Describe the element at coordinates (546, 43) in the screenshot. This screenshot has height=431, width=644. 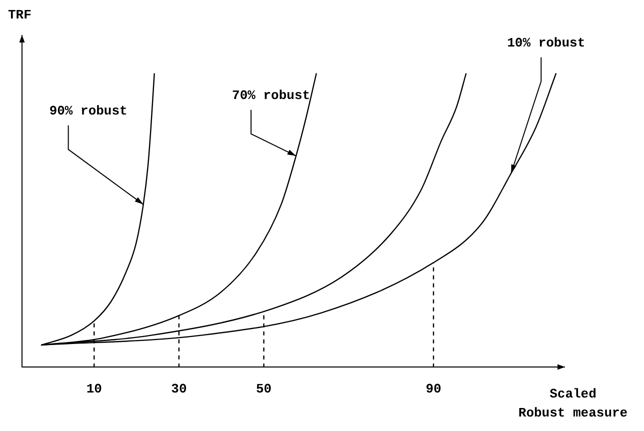
I see `text: 10% robust` at that location.